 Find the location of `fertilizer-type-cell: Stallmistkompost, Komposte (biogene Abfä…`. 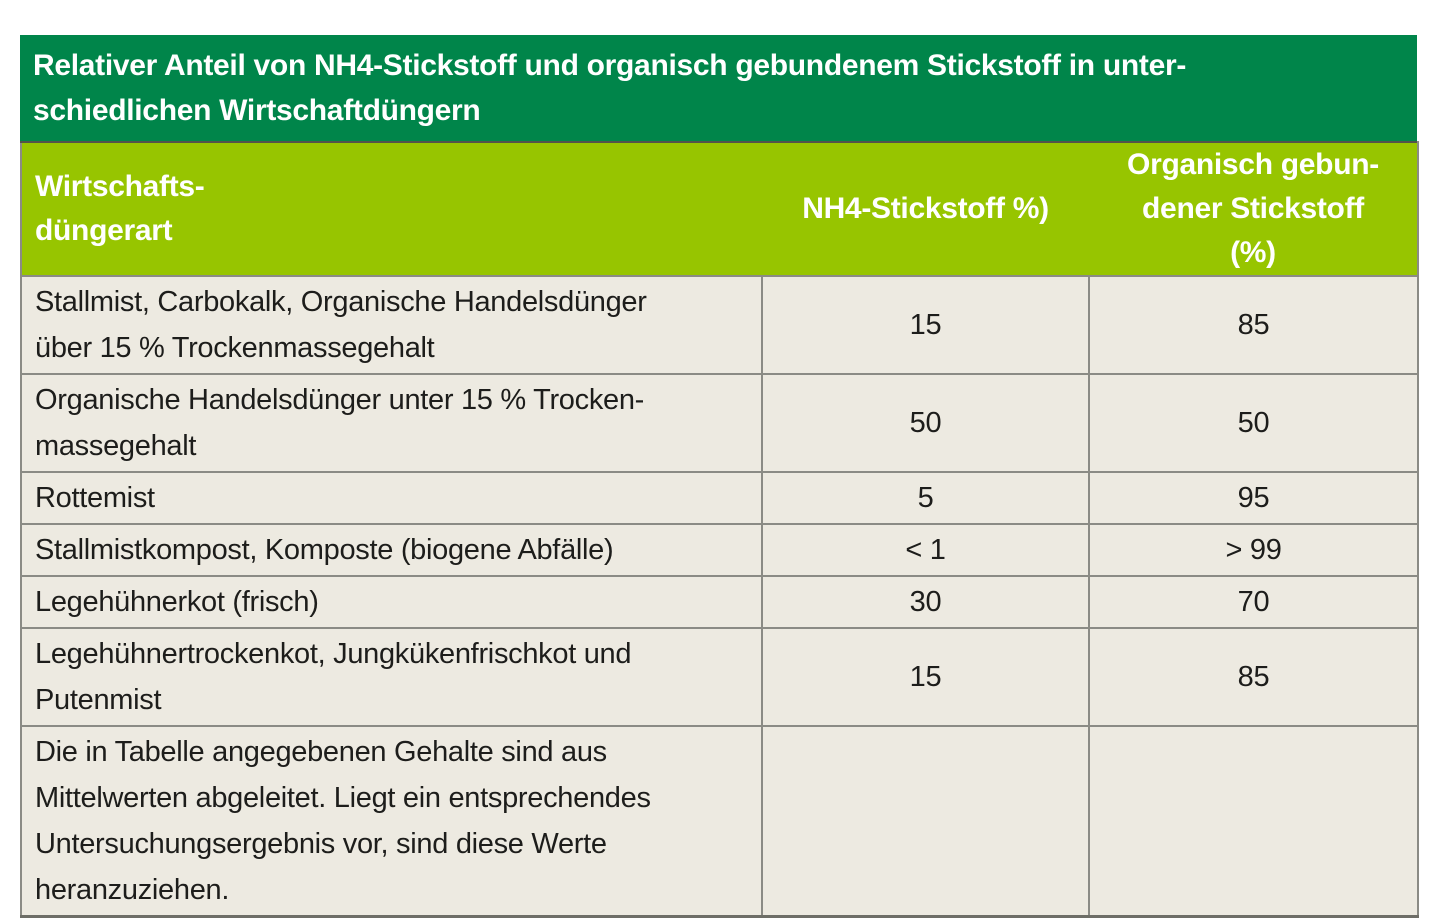

fertilizer-type-cell: Stallmistkompost, Komposte (biogene Abfä… is located at coordinates (391, 550).